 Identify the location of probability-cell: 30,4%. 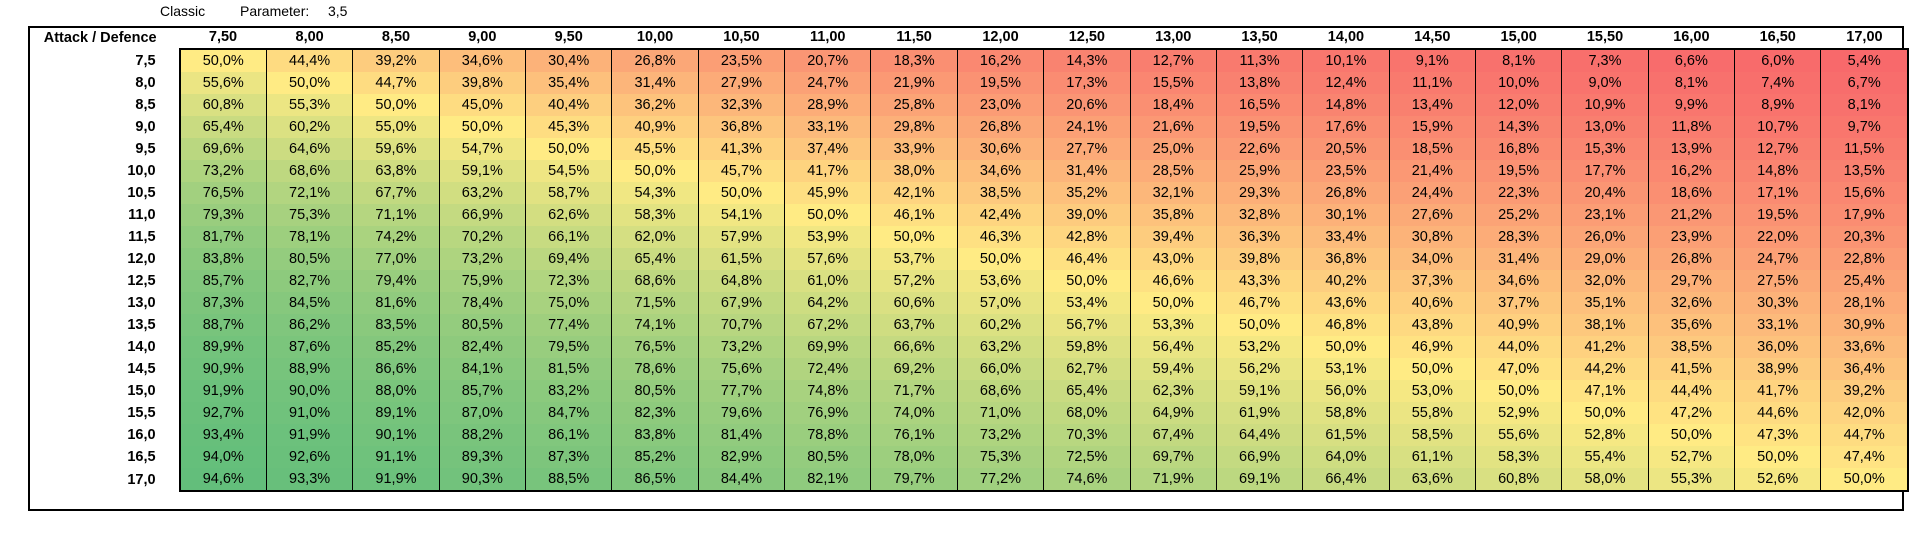
(569, 60).